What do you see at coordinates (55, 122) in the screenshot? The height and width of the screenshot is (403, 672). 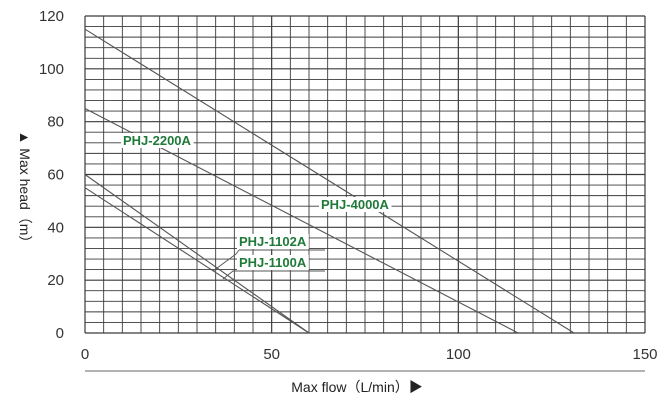 I see `y-tick-label: 80` at bounding box center [55, 122].